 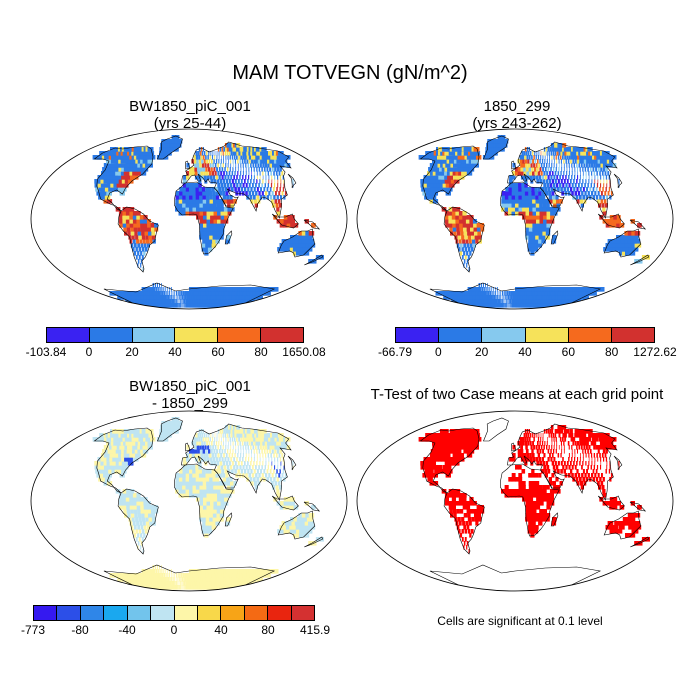 What do you see at coordinates (190, 106) in the screenshot?
I see `panel-title-case1-line1: BW1850_piC_001` at bounding box center [190, 106].